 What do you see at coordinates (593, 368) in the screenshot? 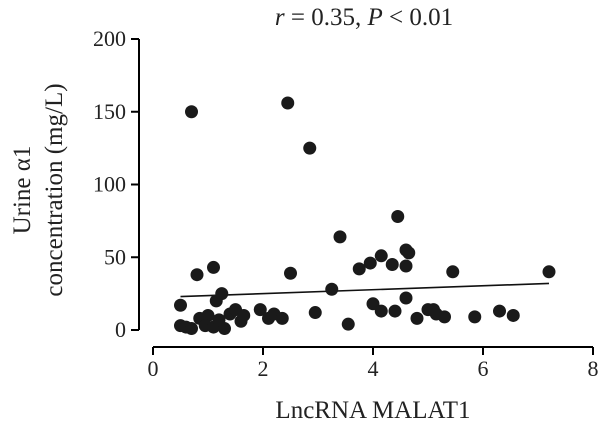
I see `x-tick-label: 8` at bounding box center [593, 368].